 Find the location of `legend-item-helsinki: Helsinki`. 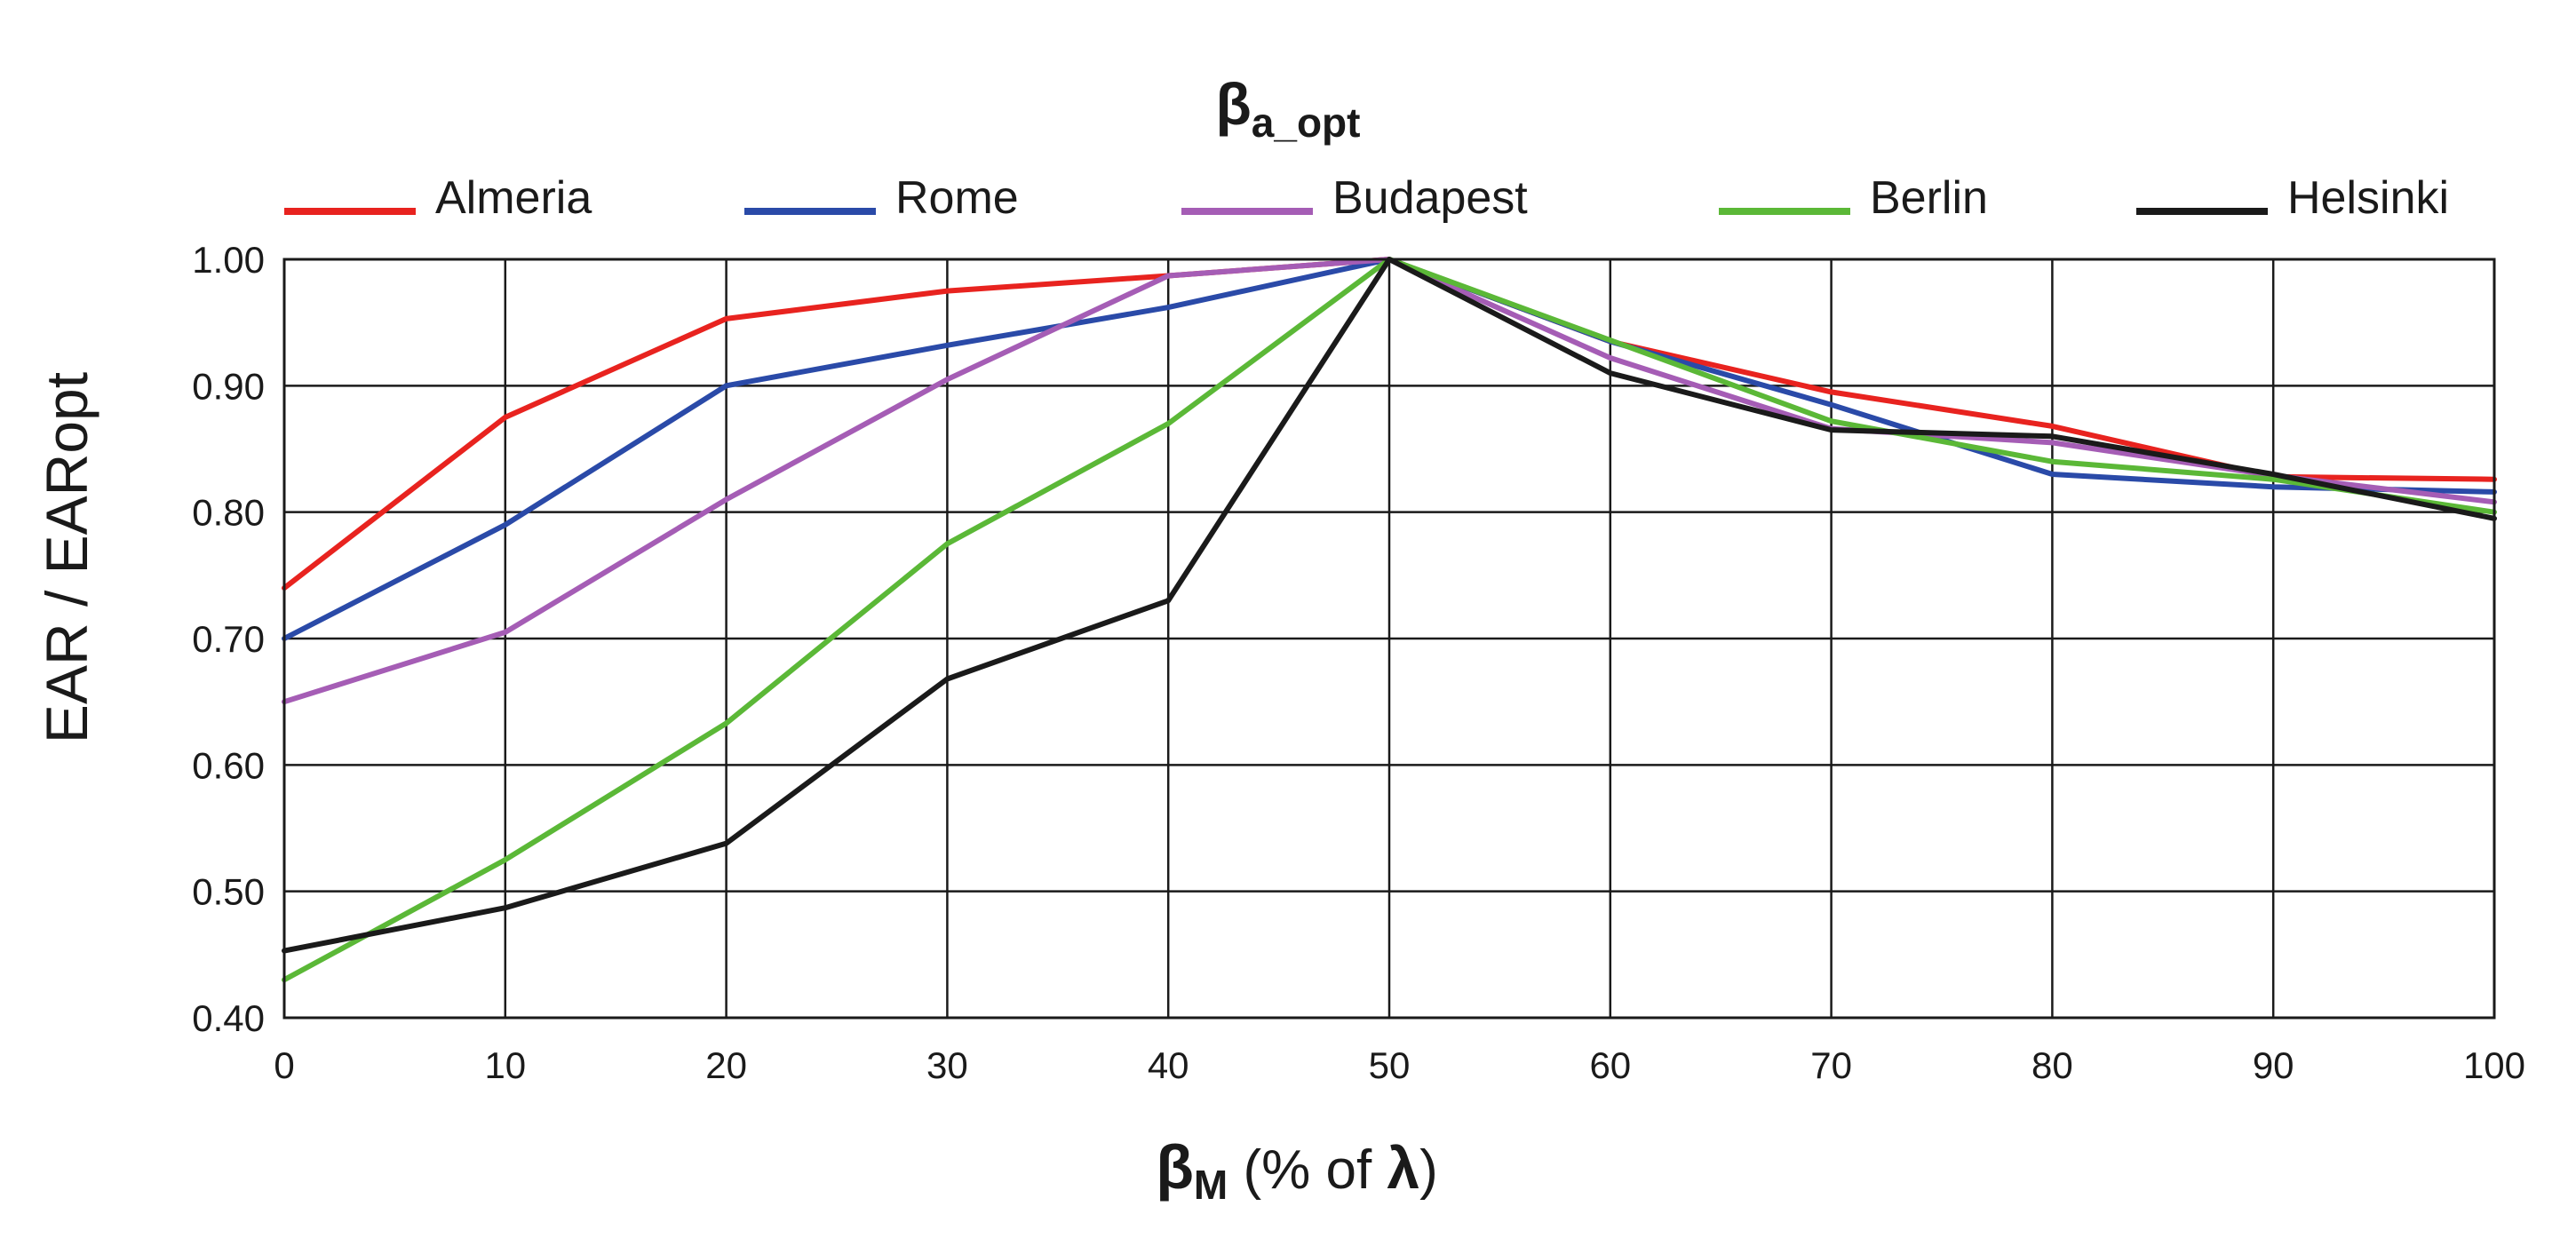

legend-item-helsinki: Helsinki is located at coordinates (2292, 198).